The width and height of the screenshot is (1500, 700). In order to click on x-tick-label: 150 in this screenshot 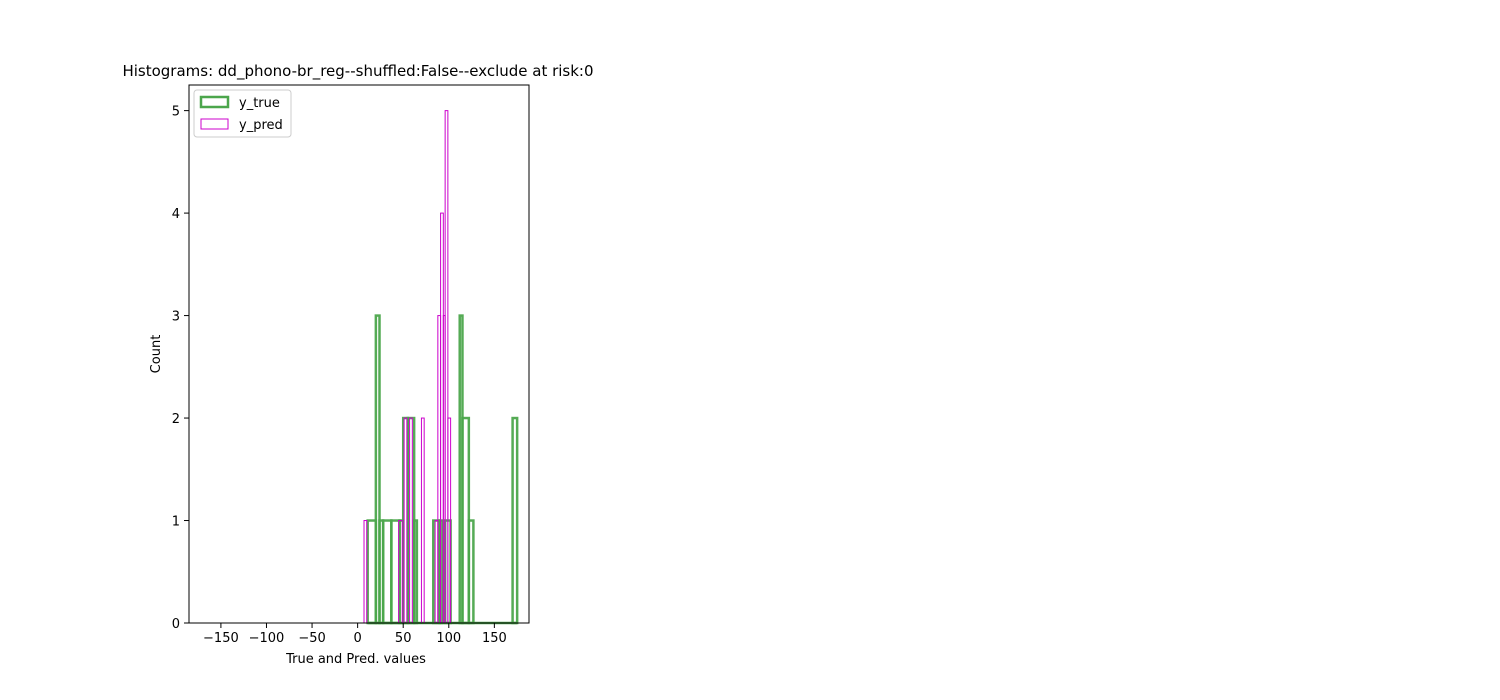, I will do `click(494, 638)`.